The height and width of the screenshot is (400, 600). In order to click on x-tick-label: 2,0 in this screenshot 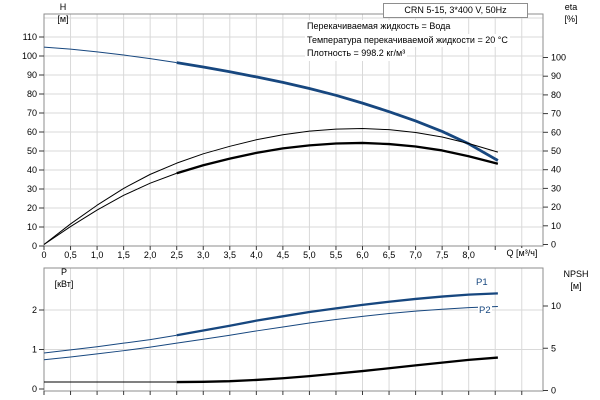, I will do `click(150, 255)`.